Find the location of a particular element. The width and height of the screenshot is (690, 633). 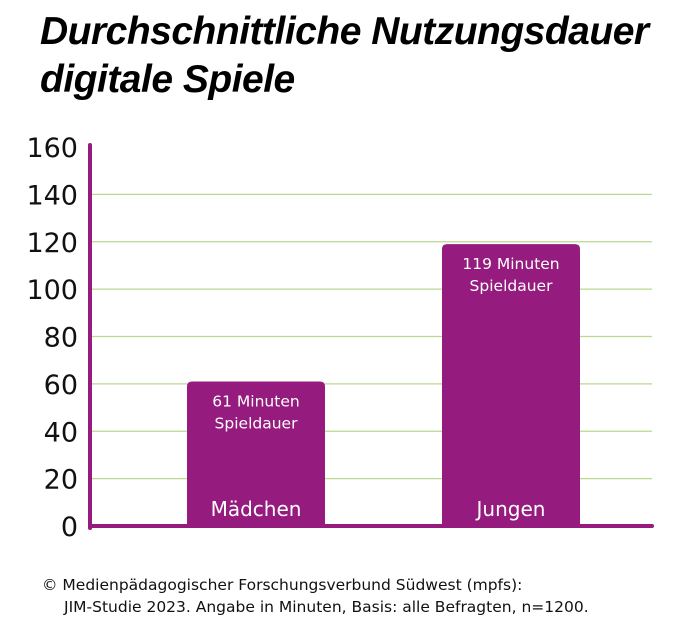

data-label: 61 Minuten is located at coordinates (255, 402).